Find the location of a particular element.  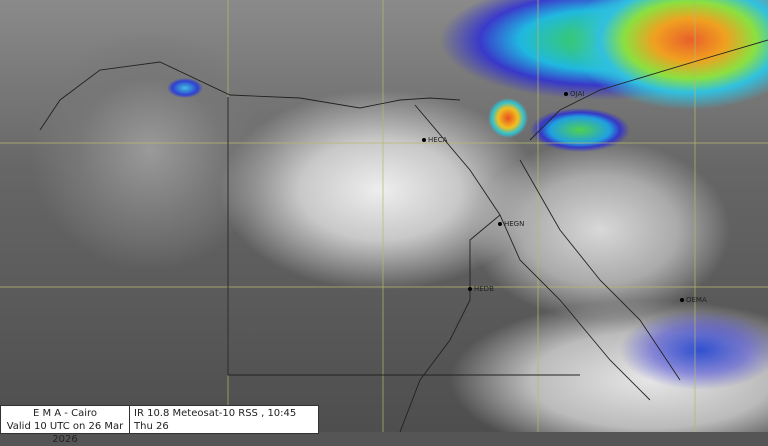

station-label: HECA is located at coordinates (434, 140).